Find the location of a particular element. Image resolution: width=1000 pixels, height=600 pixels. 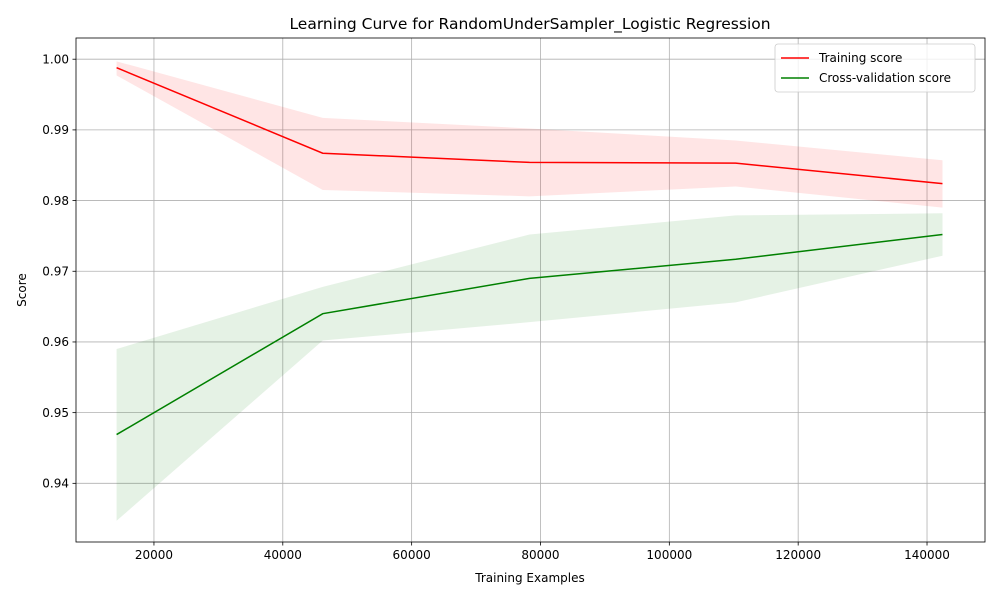

y-tick-label: 1.00 is located at coordinates (55, 59).